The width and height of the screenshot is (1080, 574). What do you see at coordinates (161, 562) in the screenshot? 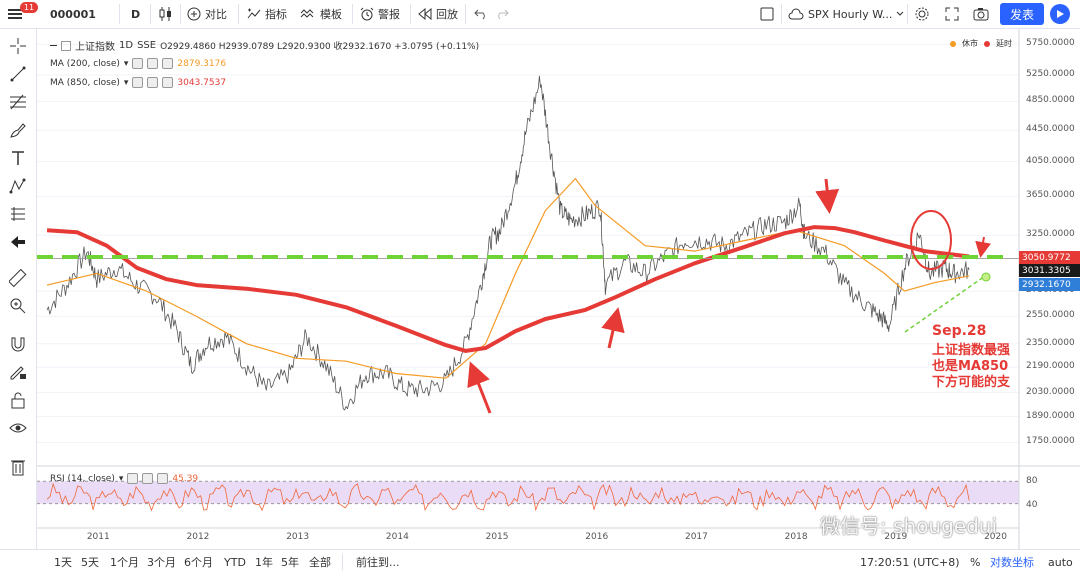
I see `range-3m: 3个月` at bounding box center [161, 562].